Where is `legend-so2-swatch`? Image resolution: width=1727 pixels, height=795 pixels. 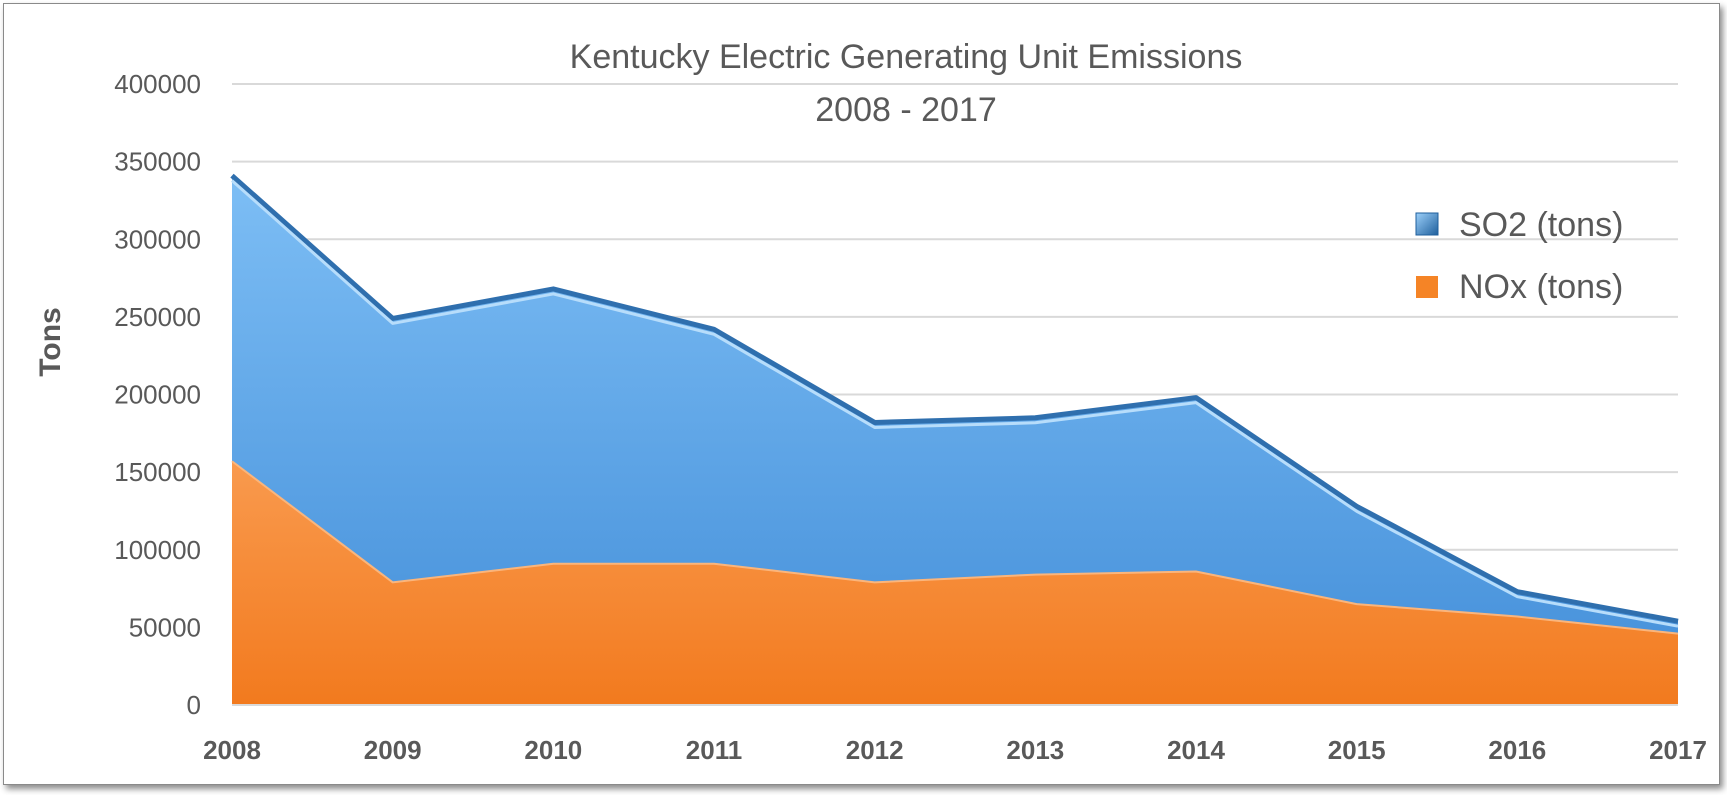 legend-so2-swatch is located at coordinates (1427, 224).